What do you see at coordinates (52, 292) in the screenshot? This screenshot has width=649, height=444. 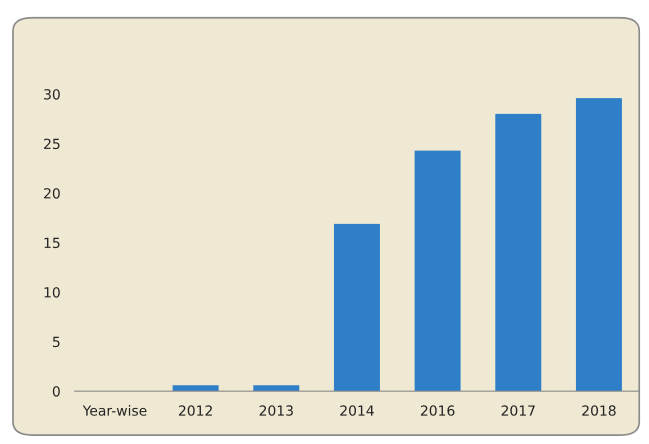 I see `y-tick-label: 10` at bounding box center [52, 292].